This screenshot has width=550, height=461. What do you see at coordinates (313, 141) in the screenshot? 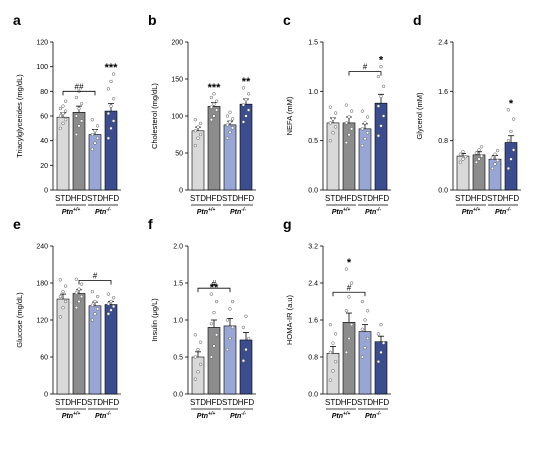
I see `y-tick-label: 0.5` at bounding box center [313, 141].